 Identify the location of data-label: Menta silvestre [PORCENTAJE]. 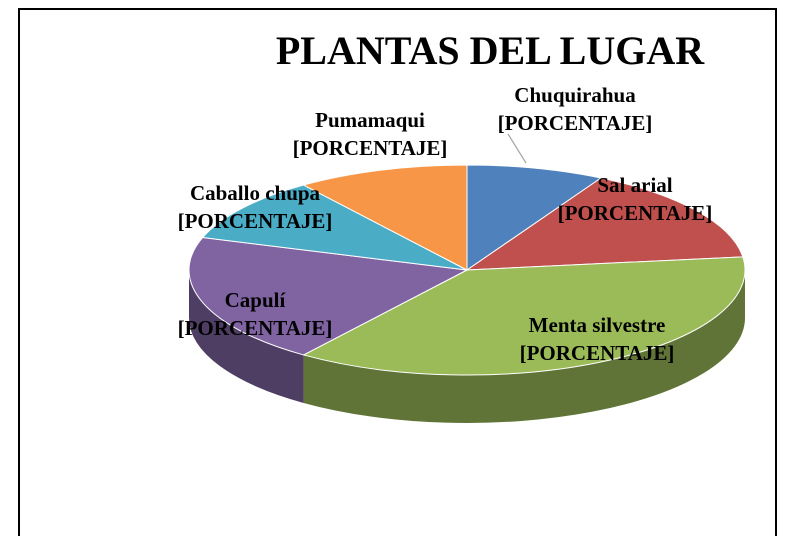
(597, 339).